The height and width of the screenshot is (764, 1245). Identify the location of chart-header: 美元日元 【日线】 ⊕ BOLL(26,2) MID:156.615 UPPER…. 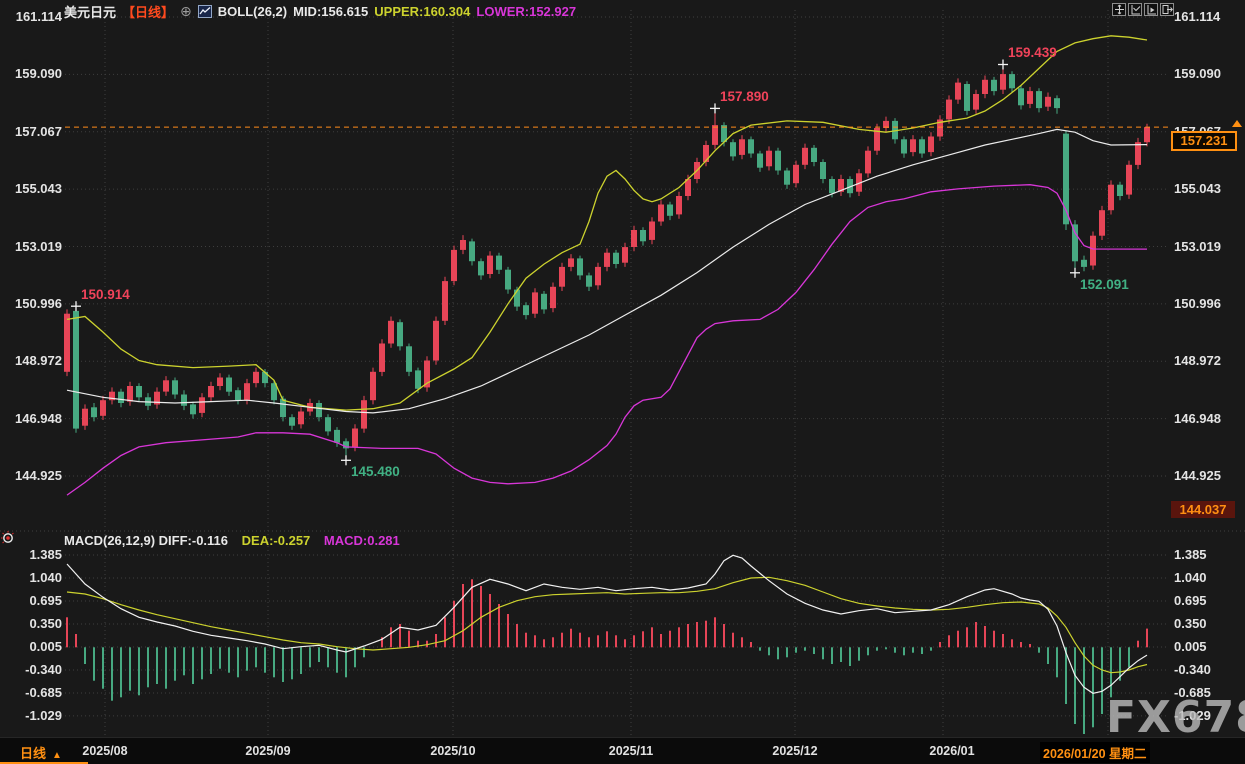
(320, 11).